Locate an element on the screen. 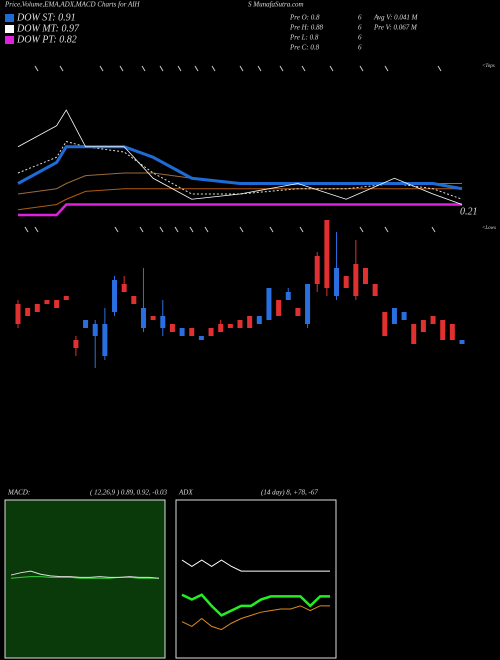 The height and width of the screenshot is (660, 500). panel-title: MACD: is located at coordinates (18, 493).